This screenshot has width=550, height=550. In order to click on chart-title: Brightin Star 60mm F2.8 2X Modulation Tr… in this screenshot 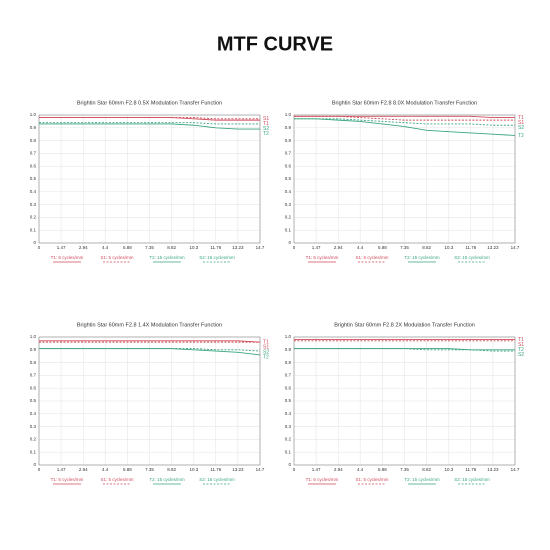, I will do `click(404, 325)`.